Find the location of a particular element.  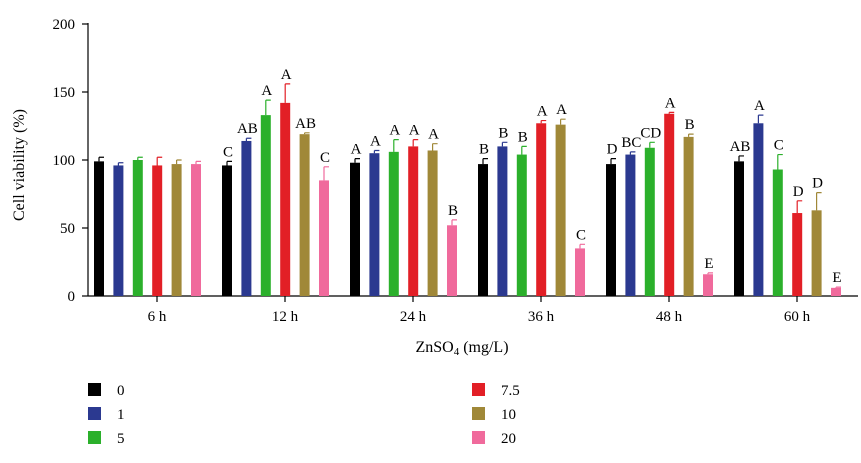

legend-label: 0 is located at coordinates (121, 391).